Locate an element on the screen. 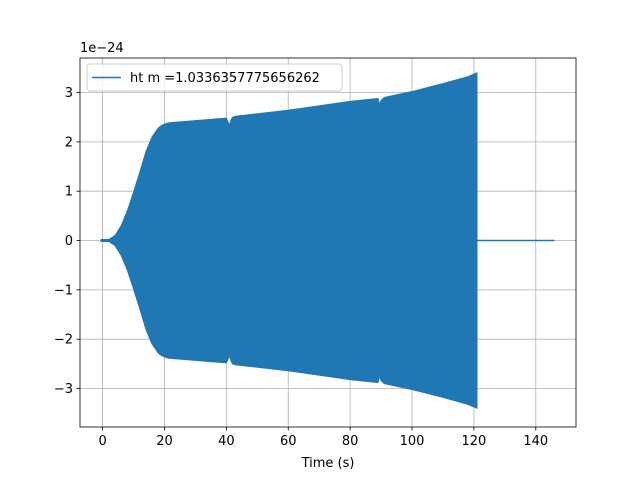  y-axis: 3 2 1 0 −1 −2 −3 is located at coordinates (67, 241).